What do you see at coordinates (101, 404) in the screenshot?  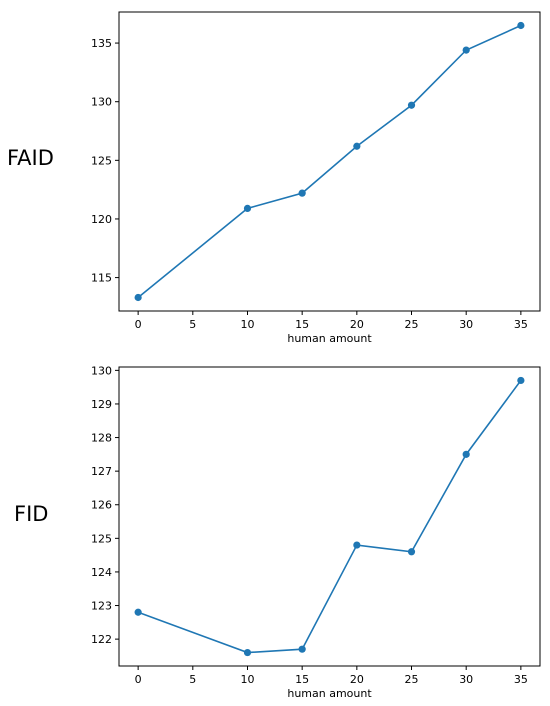 I see `y-tick-label: 129` at bounding box center [101, 404].